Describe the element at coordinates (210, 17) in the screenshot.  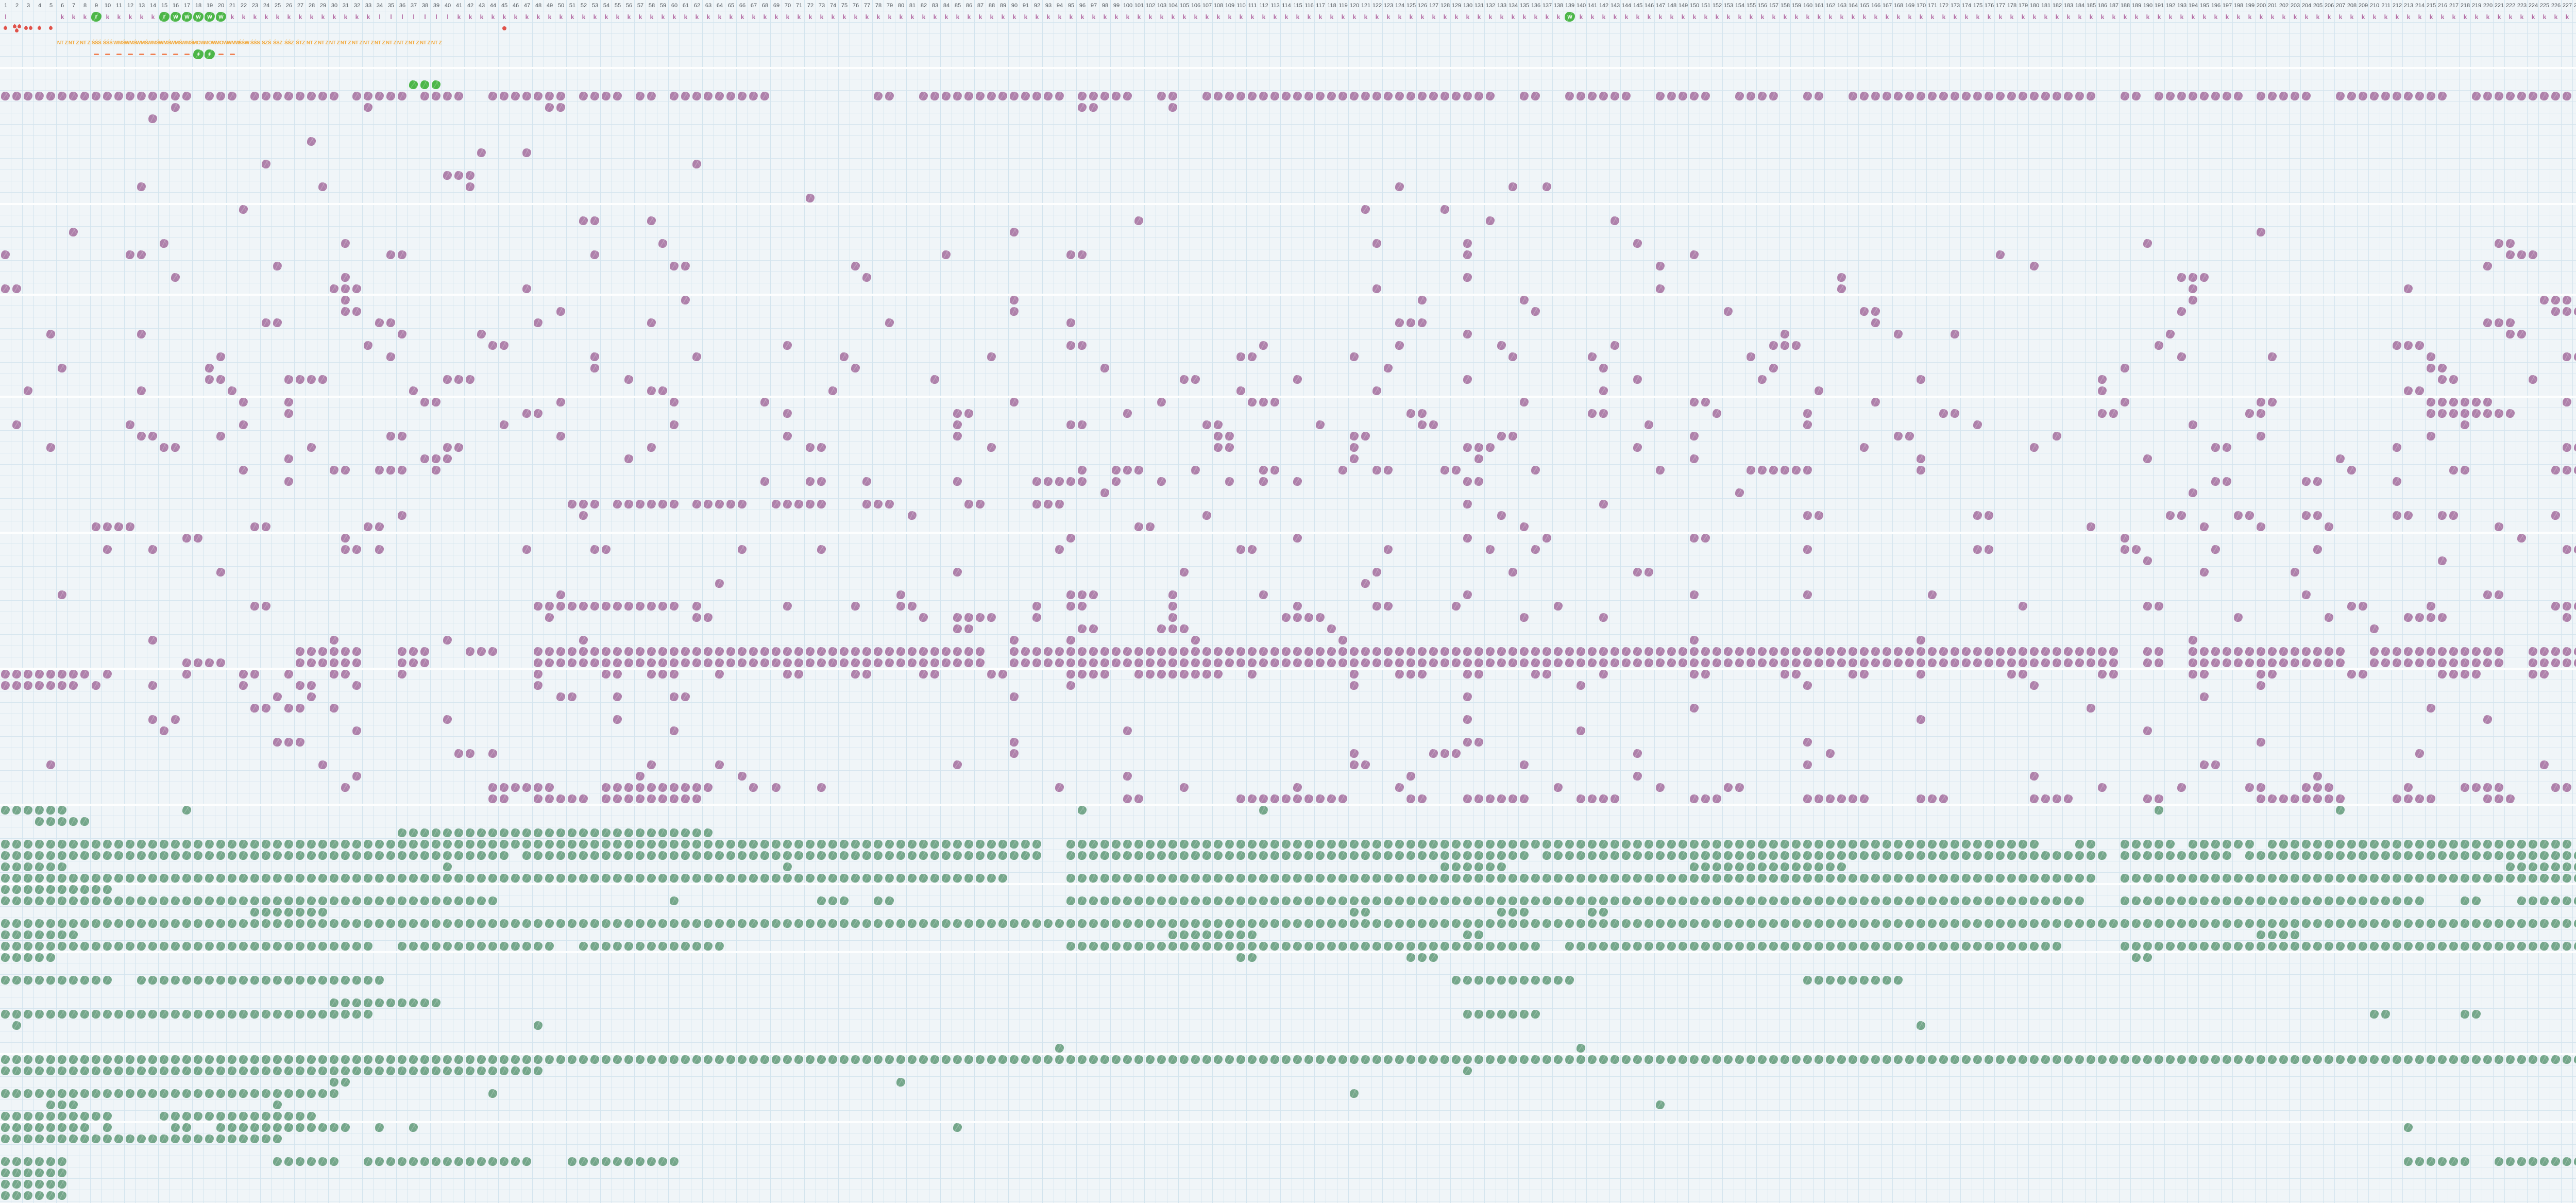
I see `day-type-stamp: w` at that location.